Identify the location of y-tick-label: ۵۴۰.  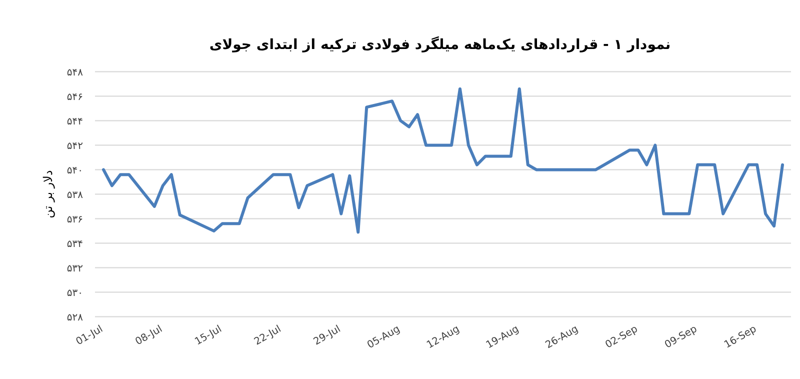
(74, 171).